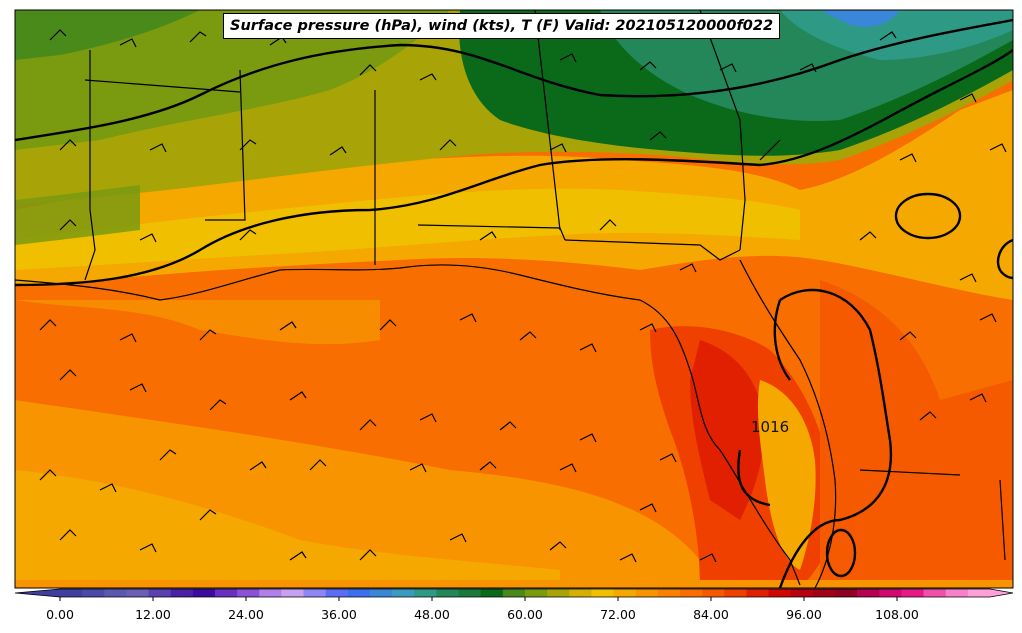  I want to click on colorbar-tick-label: 72.00, so click(618, 614).